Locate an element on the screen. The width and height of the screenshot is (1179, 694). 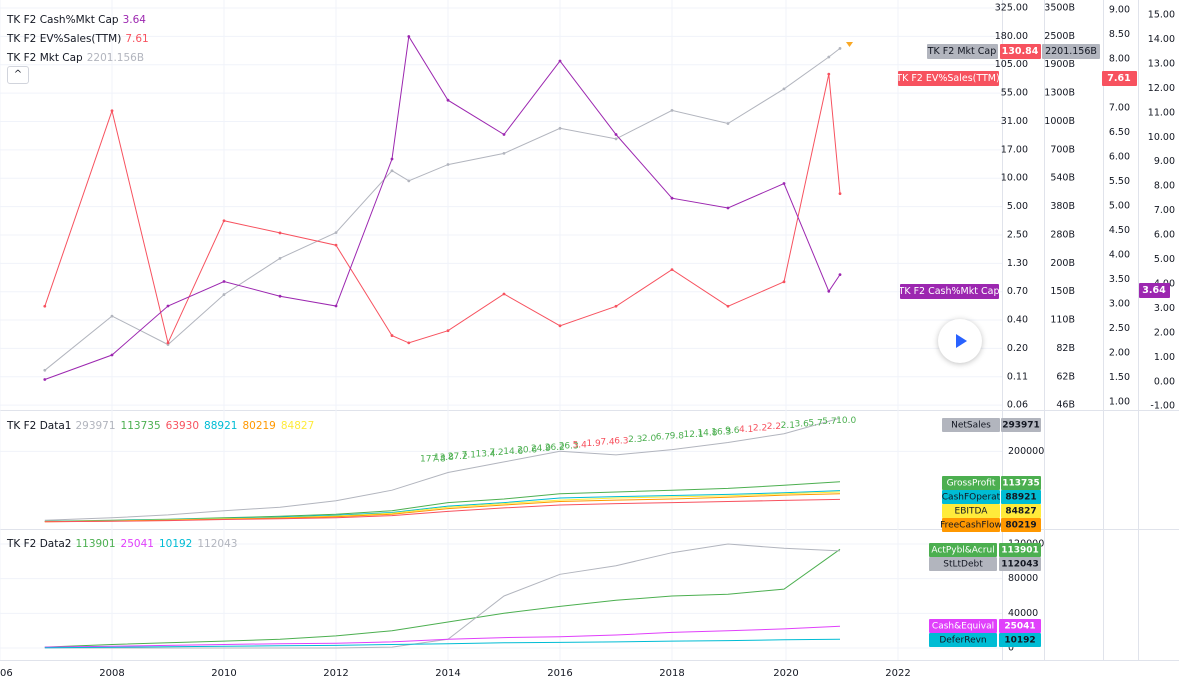
time-axis-label: 2018 is located at coordinates (671, 673).